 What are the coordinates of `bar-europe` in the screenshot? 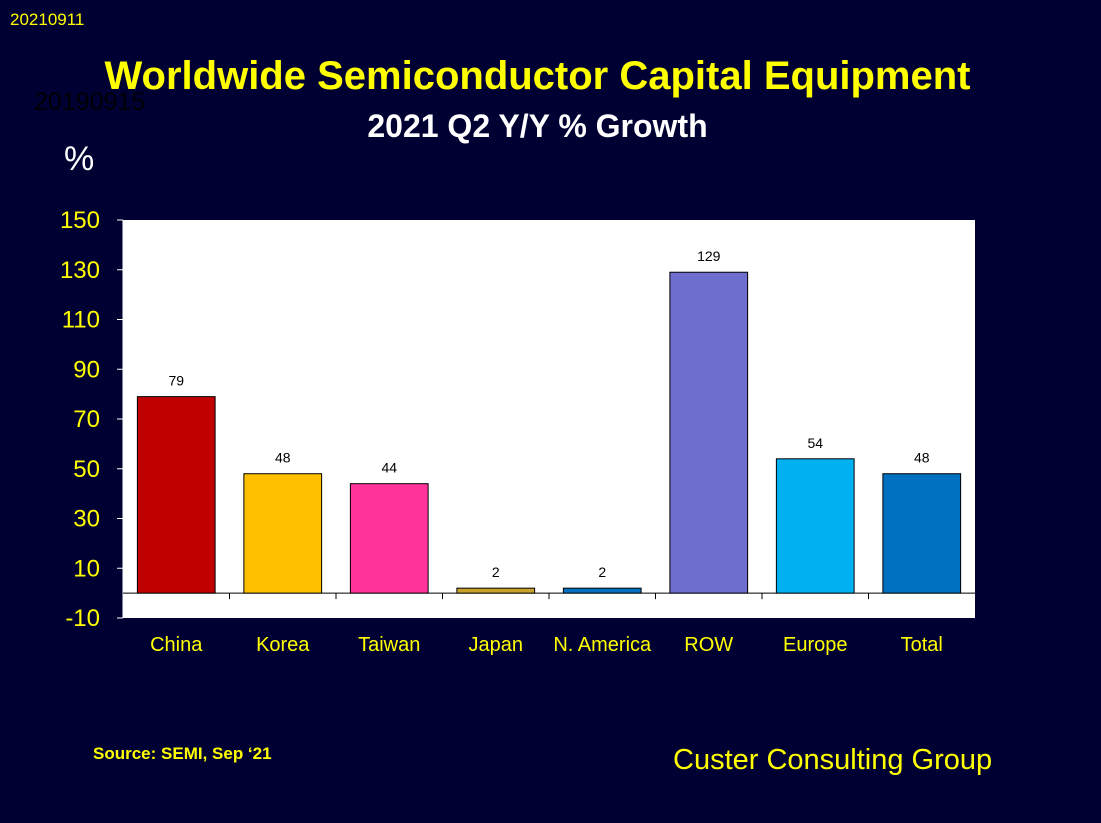 It's located at (815, 526).